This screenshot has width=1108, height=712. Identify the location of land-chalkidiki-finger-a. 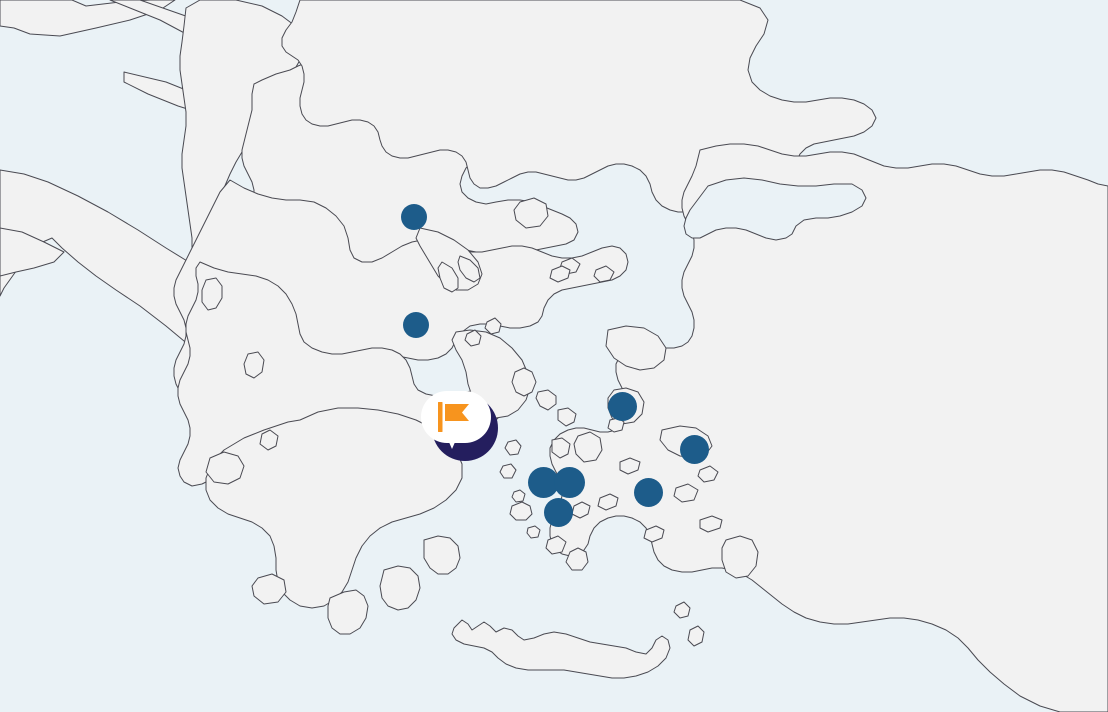
(448, 277).